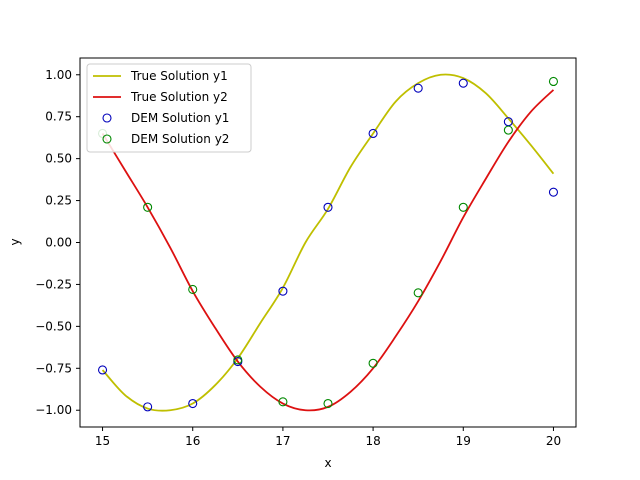 The width and height of the screenshot is (640, 480). Describe the element at coordinates (58, 75) in the screenshot. I see `y-tick-label: 1.00` at that location.